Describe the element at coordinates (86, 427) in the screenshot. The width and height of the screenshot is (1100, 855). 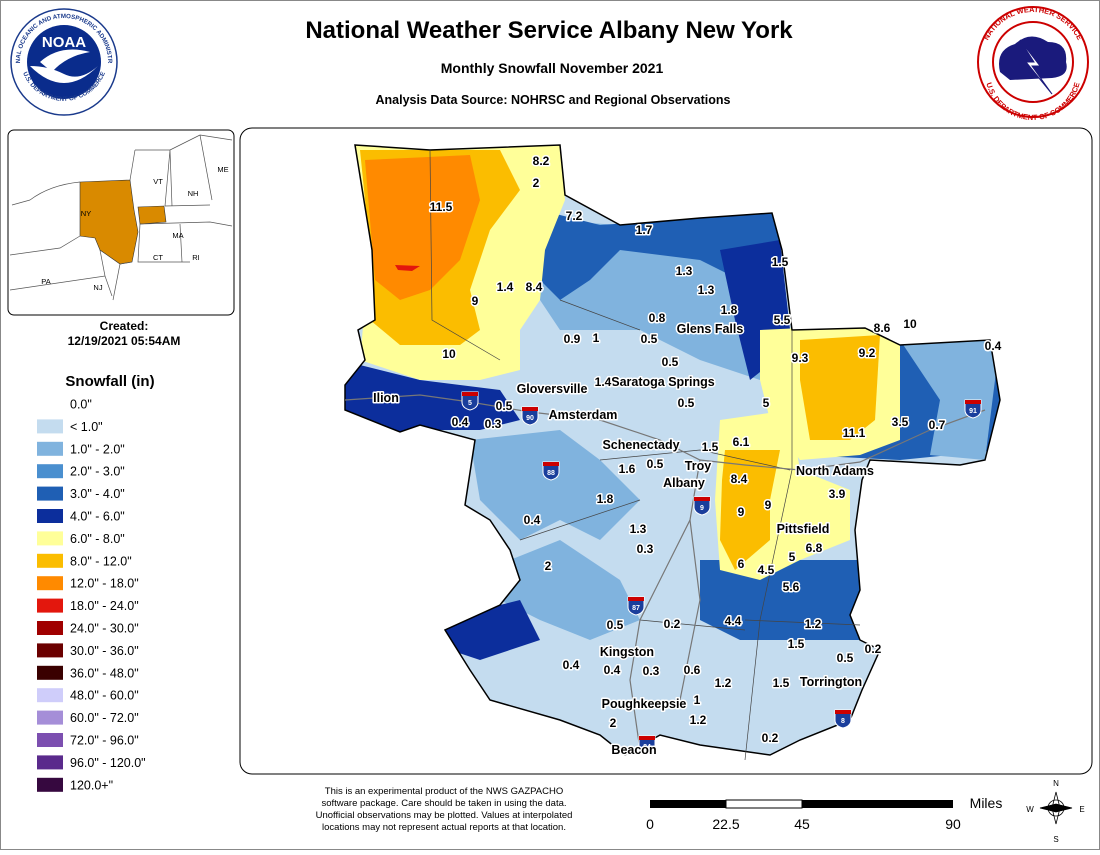
I see `legend-label: < 1.0"` at that location.